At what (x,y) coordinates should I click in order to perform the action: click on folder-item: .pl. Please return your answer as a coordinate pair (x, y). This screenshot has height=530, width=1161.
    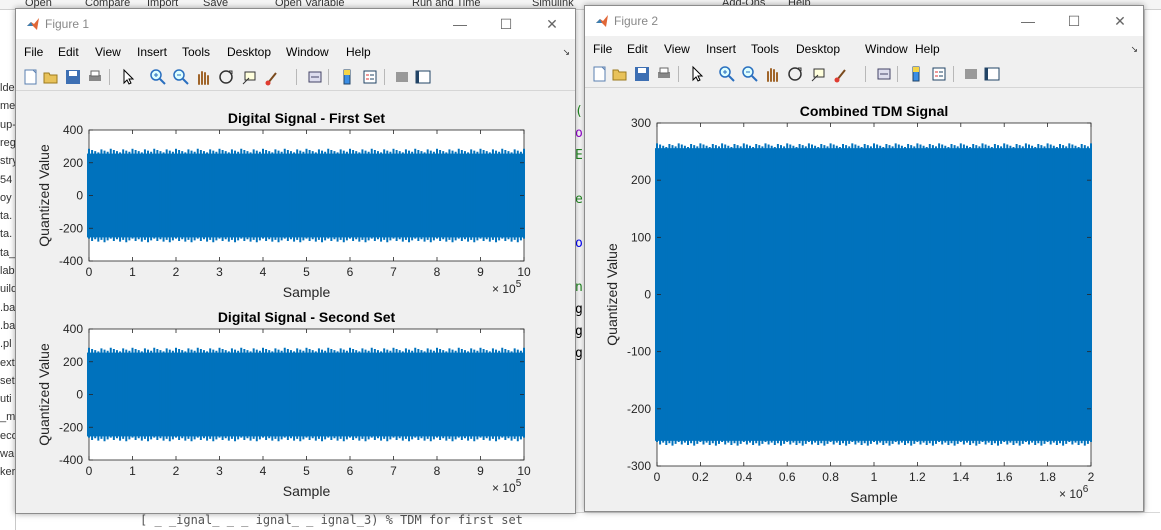
    Looking at the image, I should click on (6, 344).